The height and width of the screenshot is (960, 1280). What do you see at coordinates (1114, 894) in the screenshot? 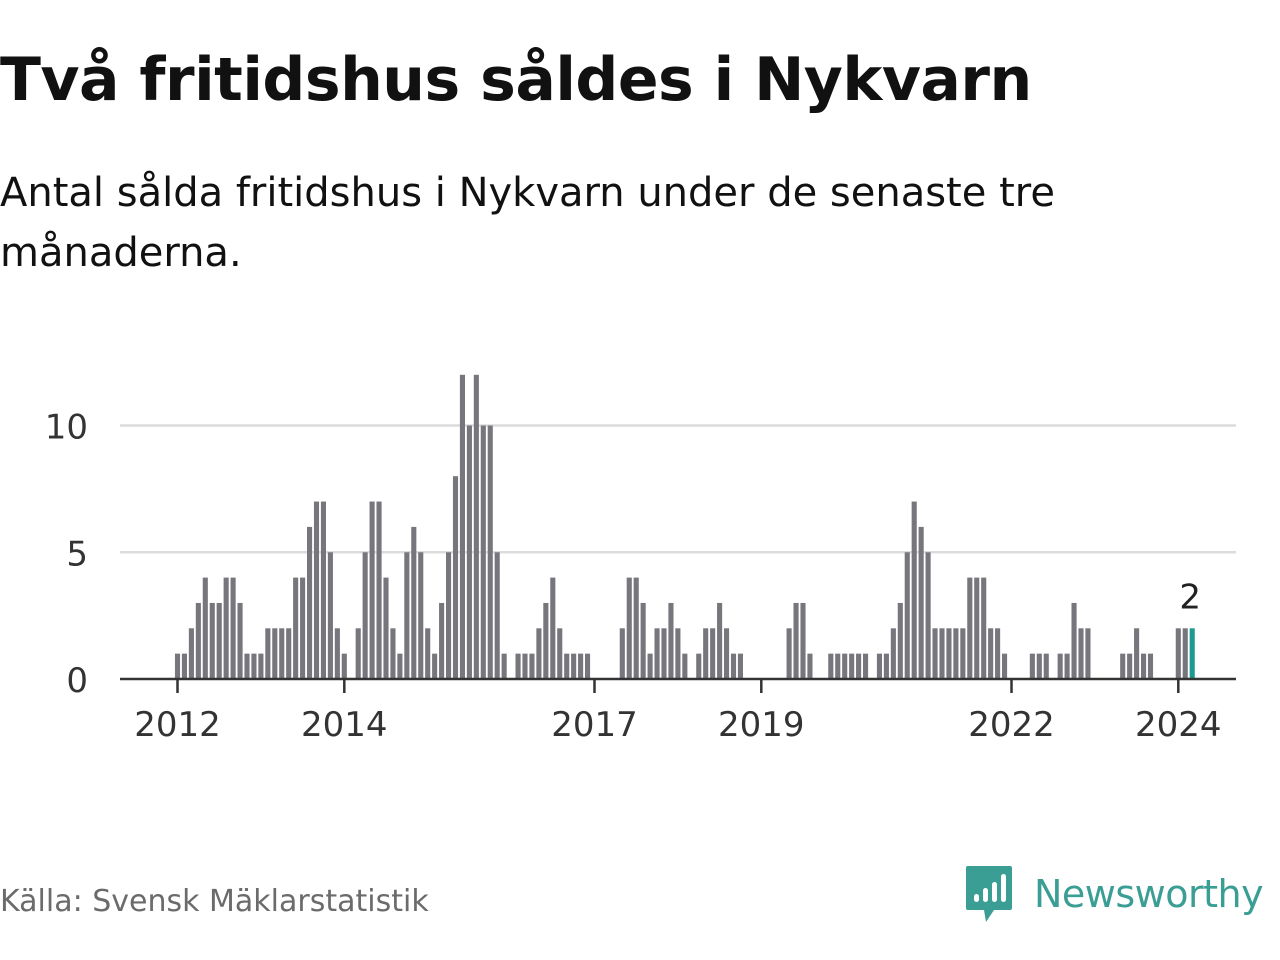
I see `brand-logo: Newsworthy` at bounding box center [1114, 894].